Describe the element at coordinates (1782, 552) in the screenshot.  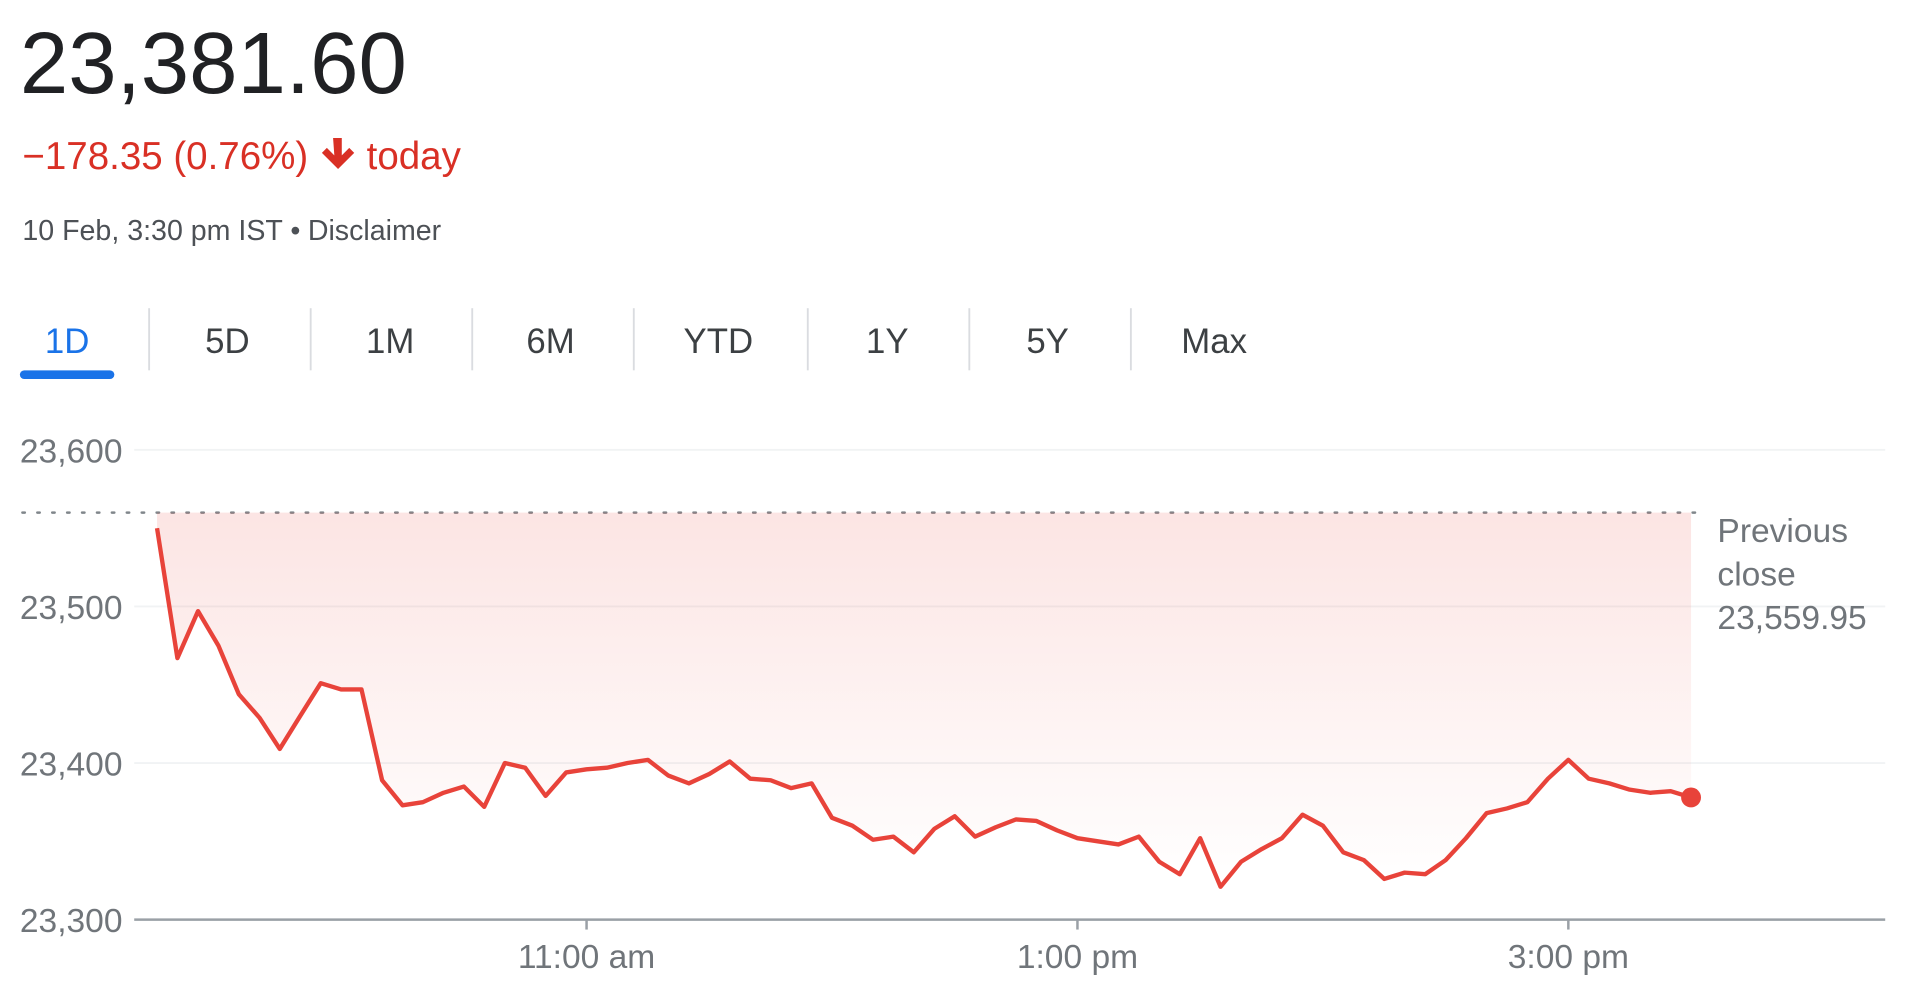
I see `previous-close-label: Previous close` at that location.